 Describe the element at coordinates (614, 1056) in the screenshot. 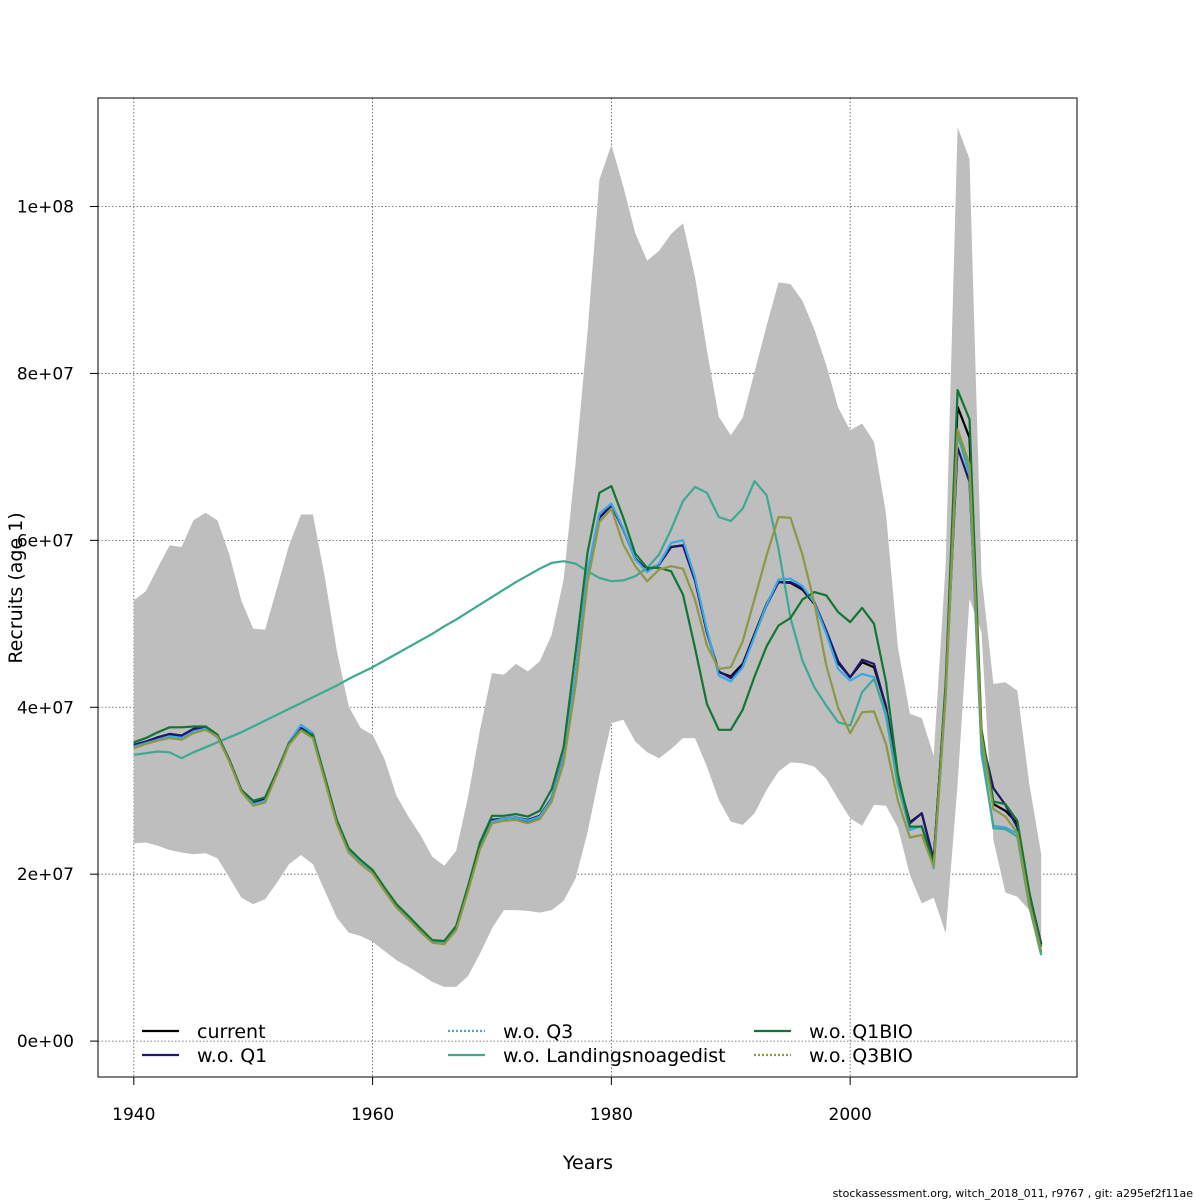

I see `legend-label-3: w.o. Landingsnoagedist` at that location.